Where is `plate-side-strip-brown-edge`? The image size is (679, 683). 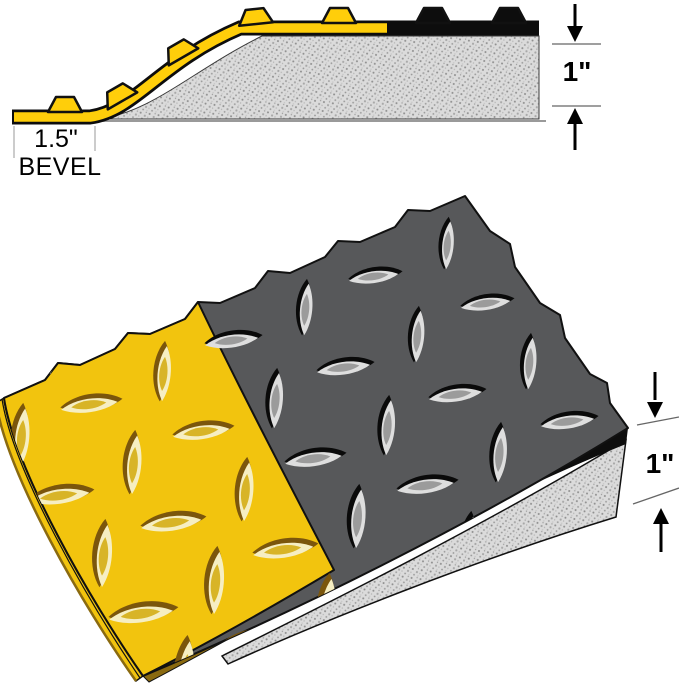
plate-side-strip-brown-edge is located at coordinates (69, 549).